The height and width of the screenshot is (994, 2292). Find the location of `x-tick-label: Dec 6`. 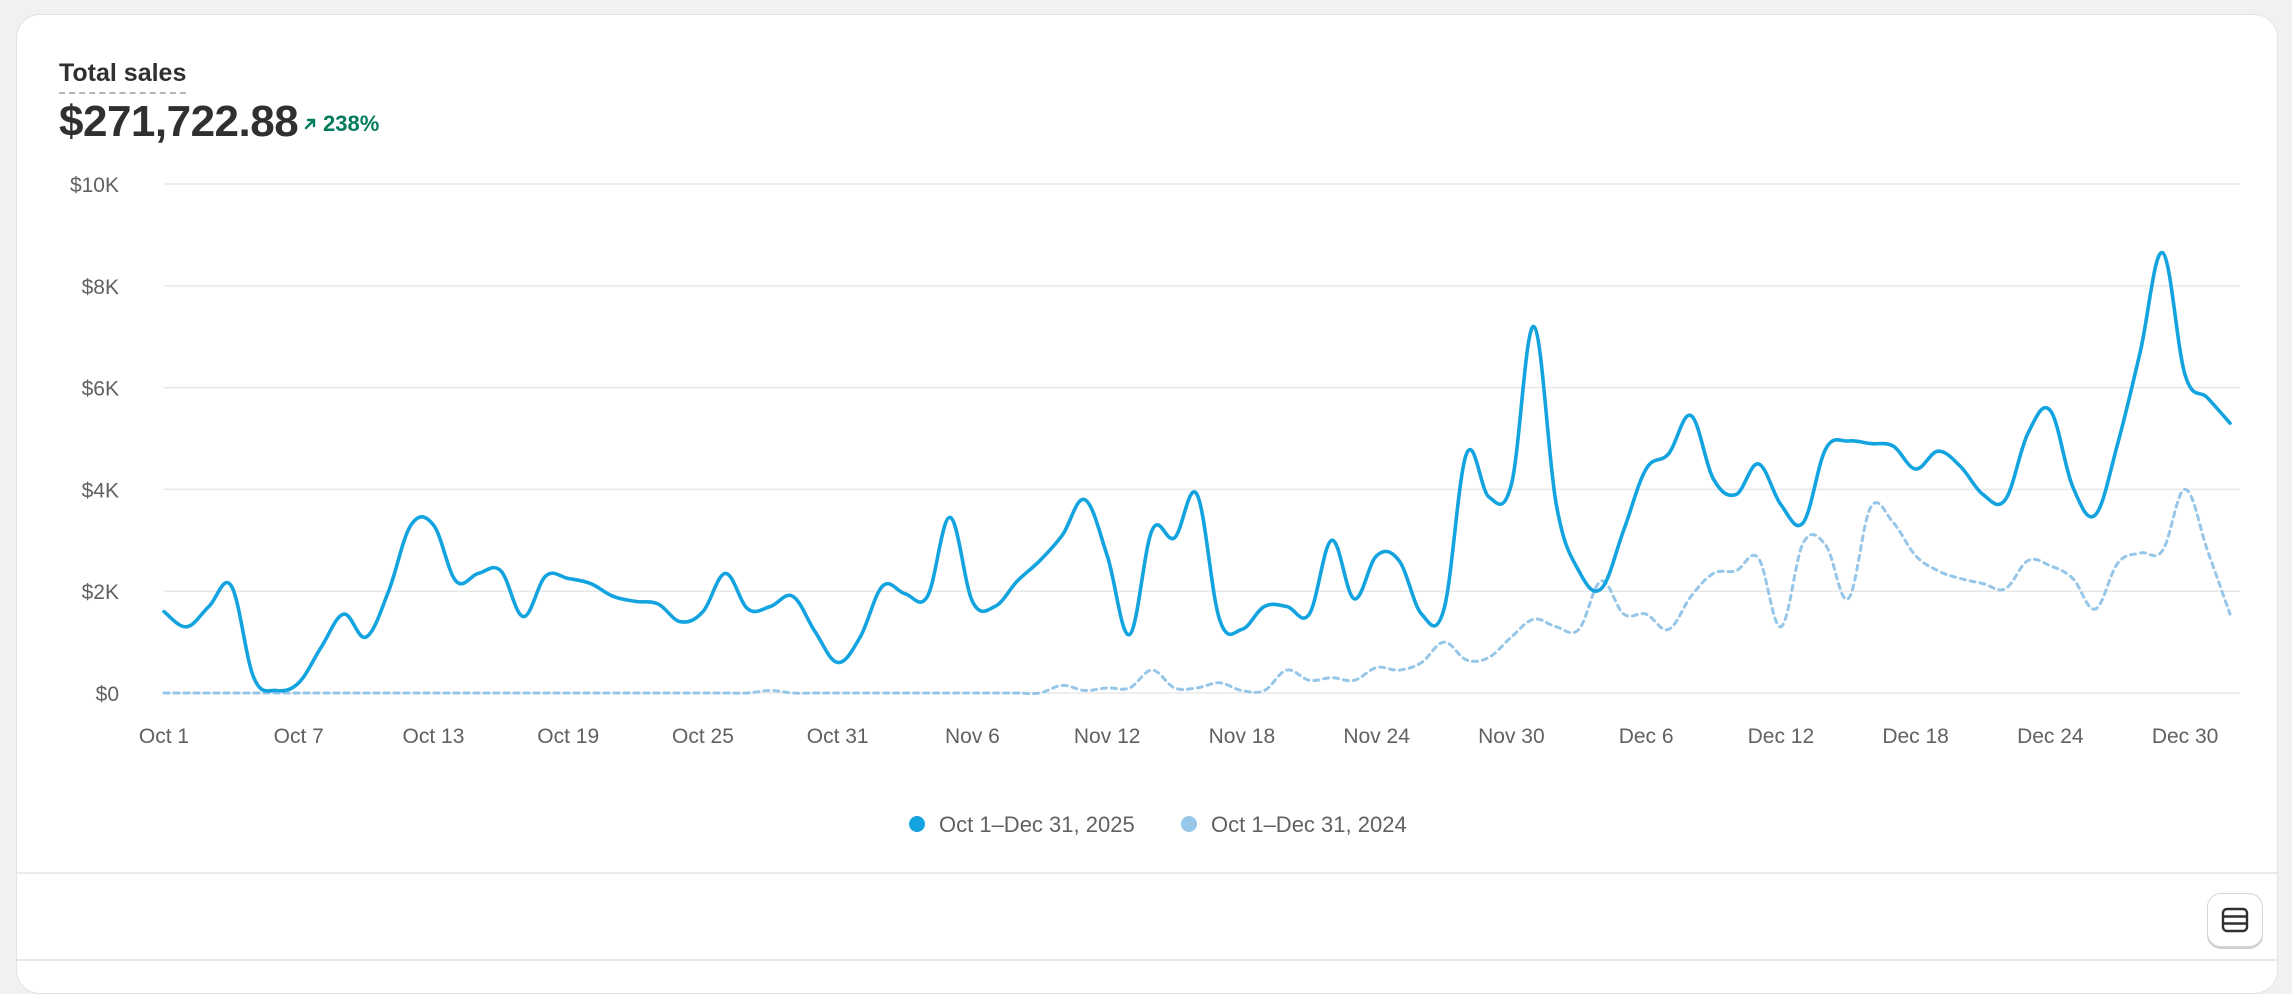

x-tick-label: Dec 6 is located at coordinates (1646, 736).